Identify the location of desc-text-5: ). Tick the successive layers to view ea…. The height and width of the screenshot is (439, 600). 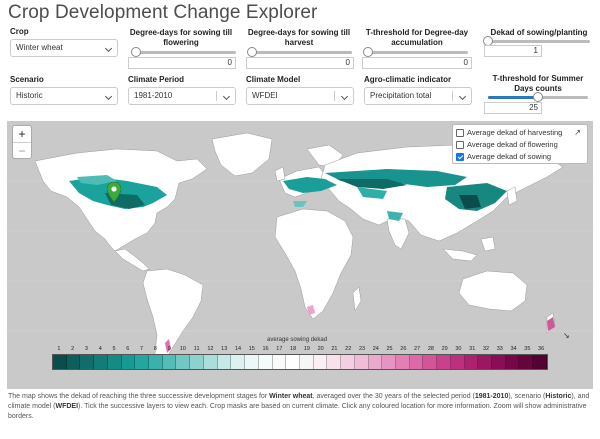
(297, 411).